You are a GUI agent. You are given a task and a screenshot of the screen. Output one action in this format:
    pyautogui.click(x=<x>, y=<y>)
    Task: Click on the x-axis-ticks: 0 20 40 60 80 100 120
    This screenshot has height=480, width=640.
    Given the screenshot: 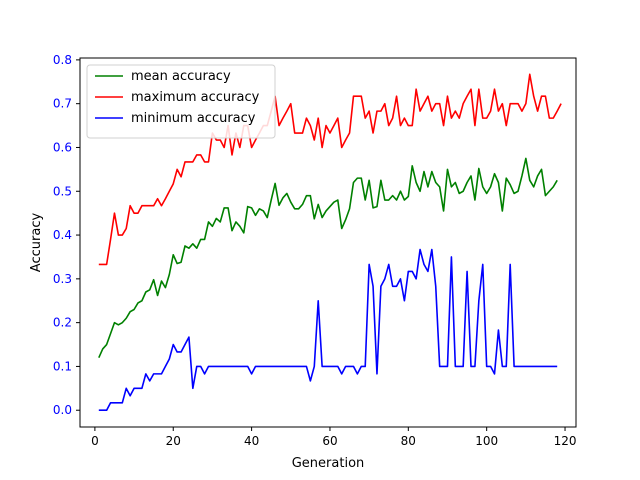 What is the action you would take?
    pyautogui.click(x=333, y=437)
    